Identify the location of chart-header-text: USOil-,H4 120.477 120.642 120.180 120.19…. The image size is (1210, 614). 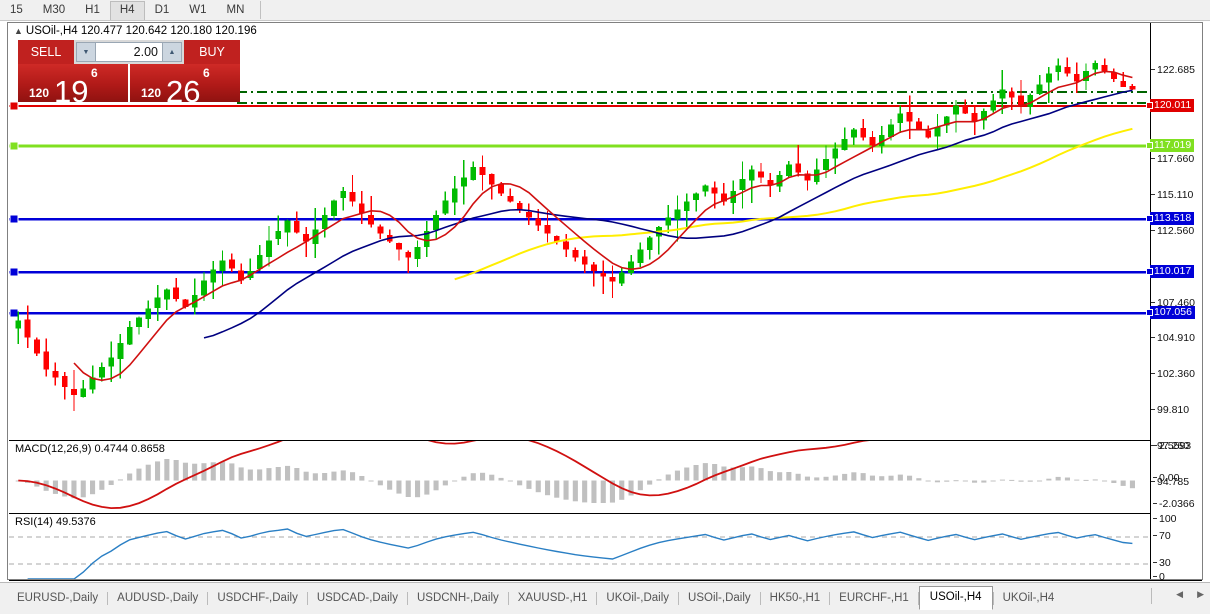
(141, 31).